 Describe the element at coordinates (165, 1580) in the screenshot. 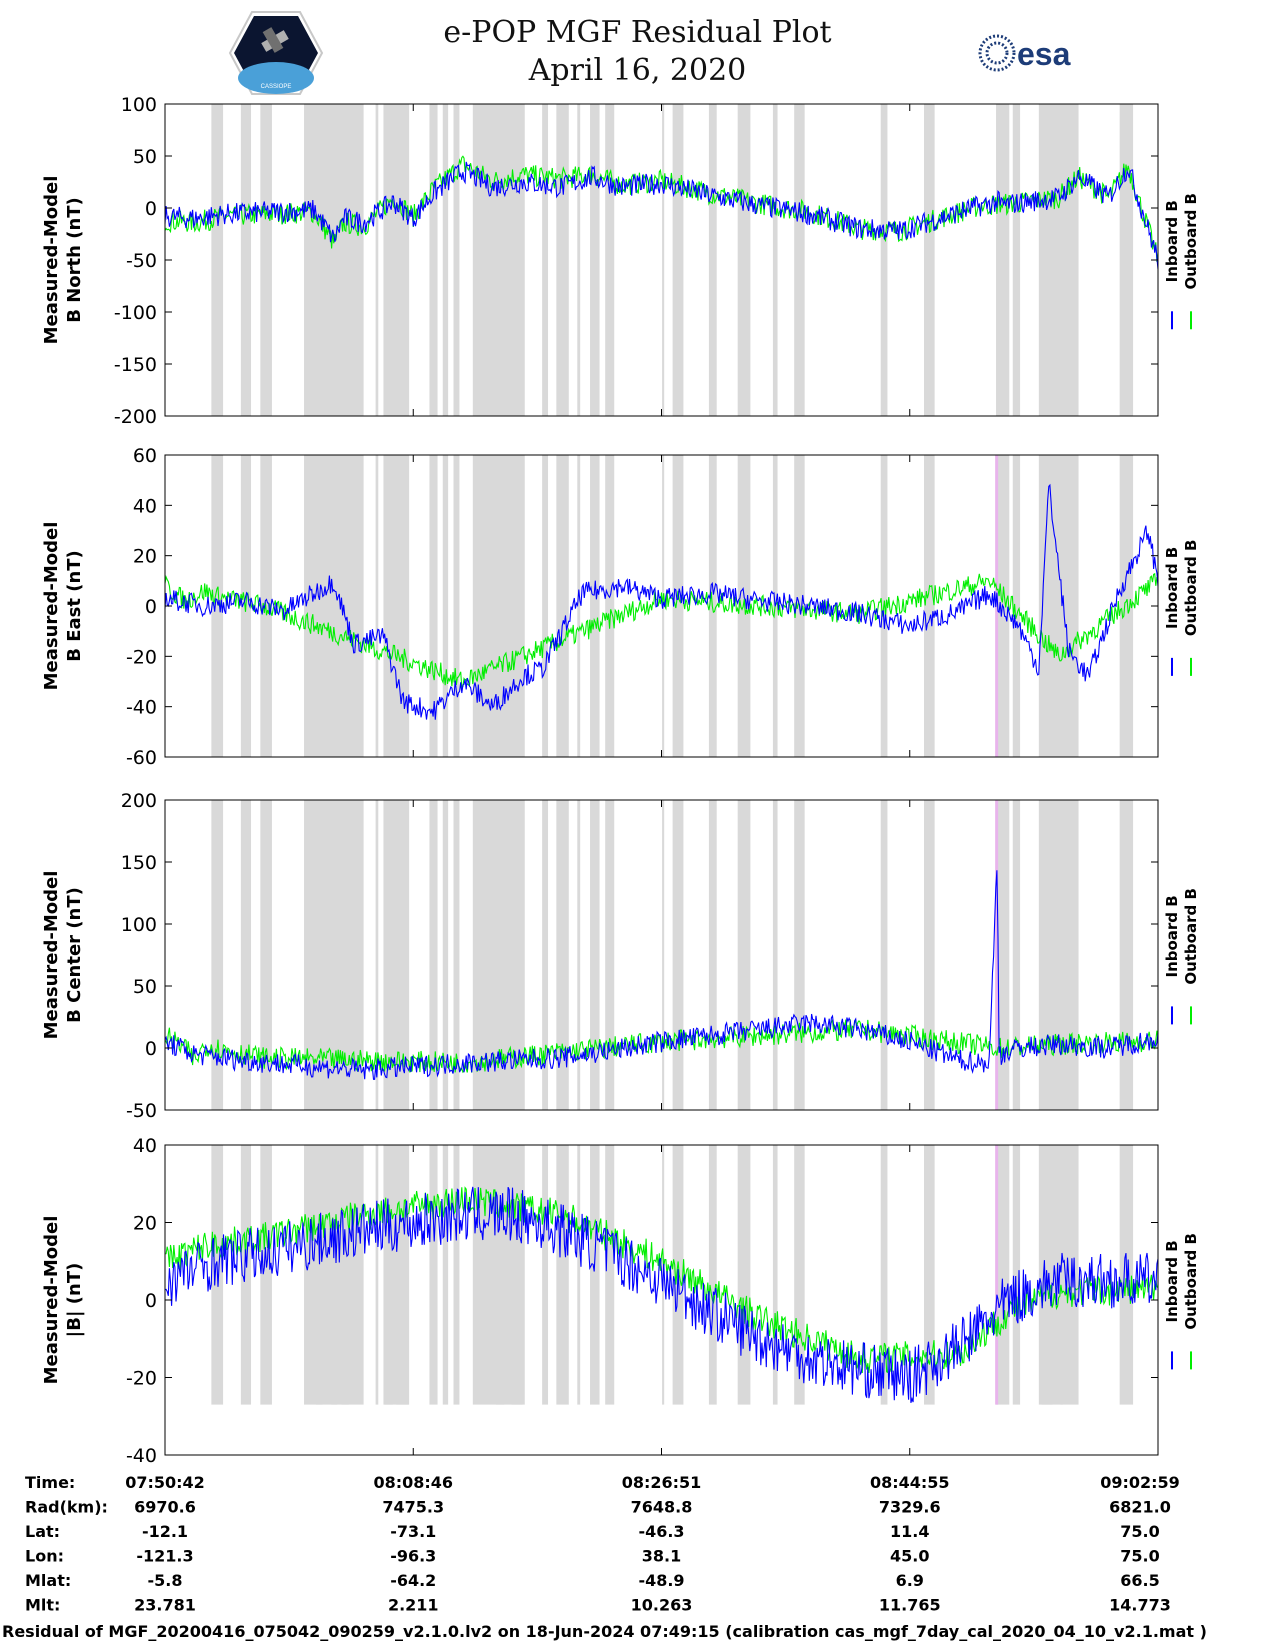

I see `time-table-cell: -5.8` at that location.